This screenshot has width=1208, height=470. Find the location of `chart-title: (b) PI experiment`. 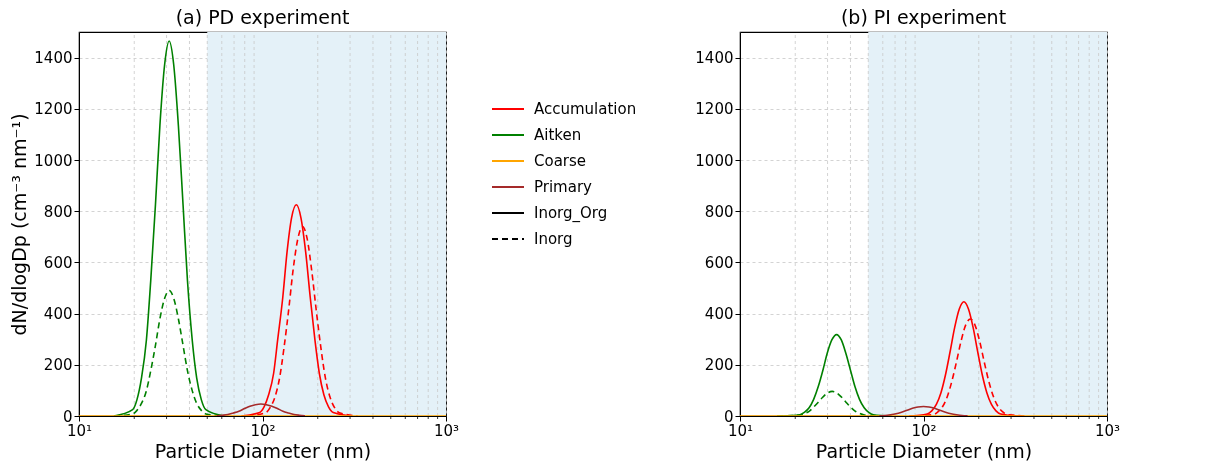

chart-title: (b) PI experiment is located at coordinates (923, 16).